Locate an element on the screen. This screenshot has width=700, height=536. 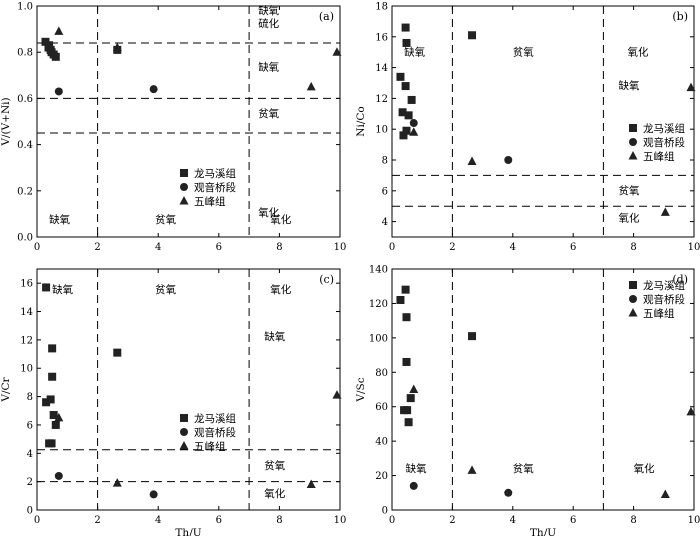
y-tick-label: 0.0 is located at coordinates (25, 238).